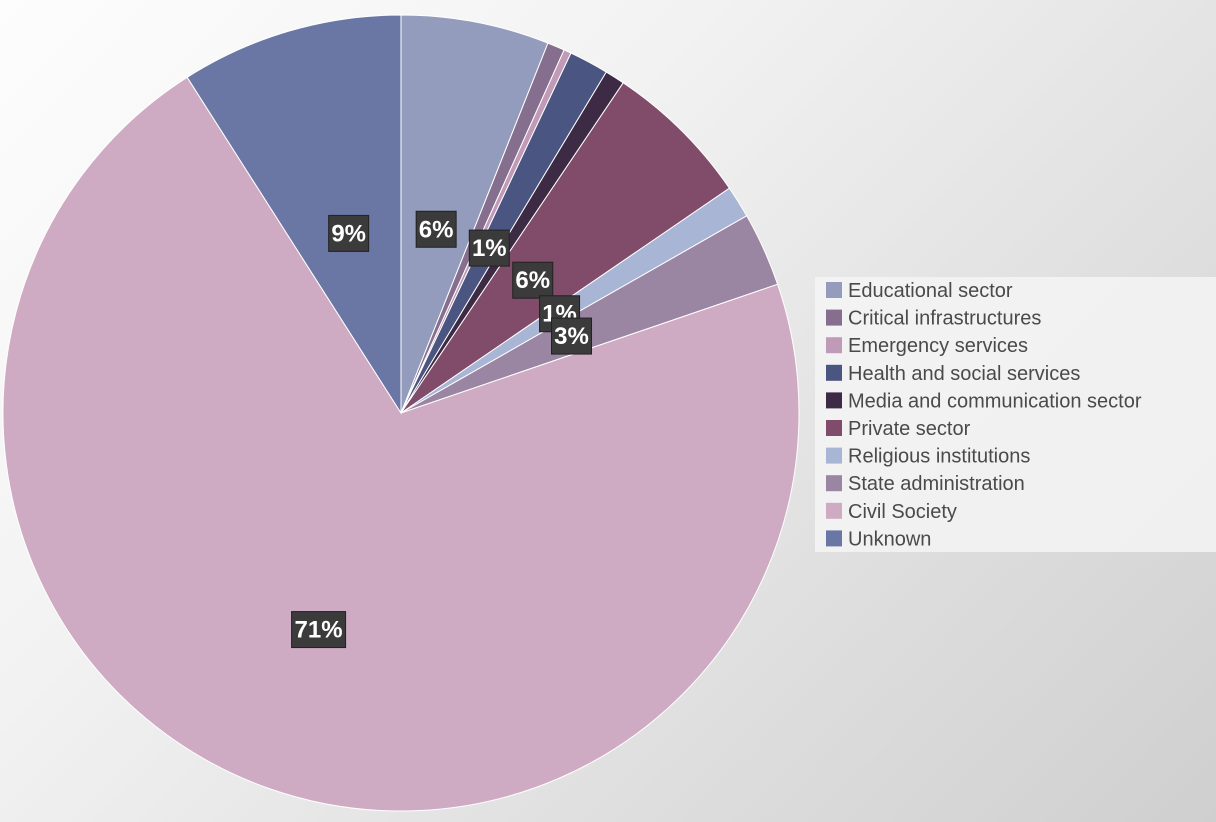 Image resolution: width=1216 pixels, height=822 pixels. Describe the element at coordinates (995, 401) in the screenshot. I see `legend-label: Media and communication sector` at that location.